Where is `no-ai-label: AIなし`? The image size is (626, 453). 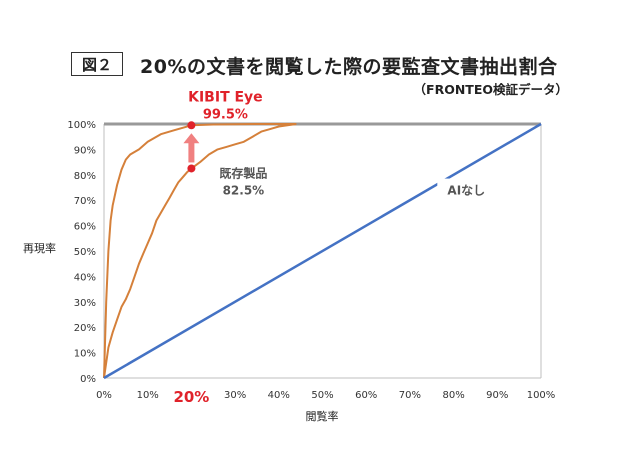 no-ai-label: AIなし is located at coordinates (466, 191).